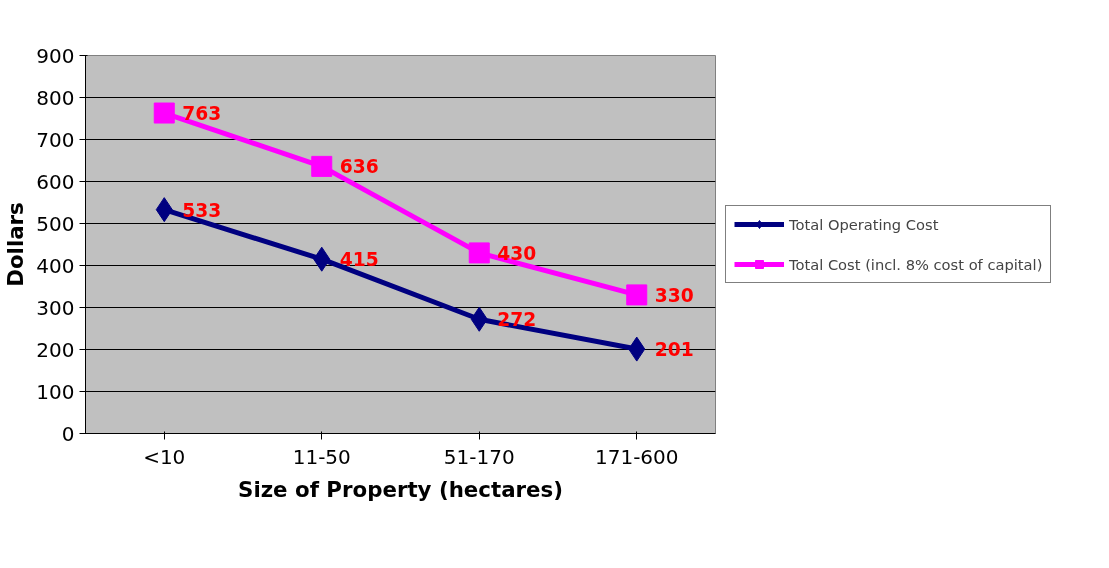 The height and width of the screenshot is (568, 1109). What do you see at coordinates (55, 349) in the screenshot?
I see `y-tick-label: 200` at bounding box center [55, 349].